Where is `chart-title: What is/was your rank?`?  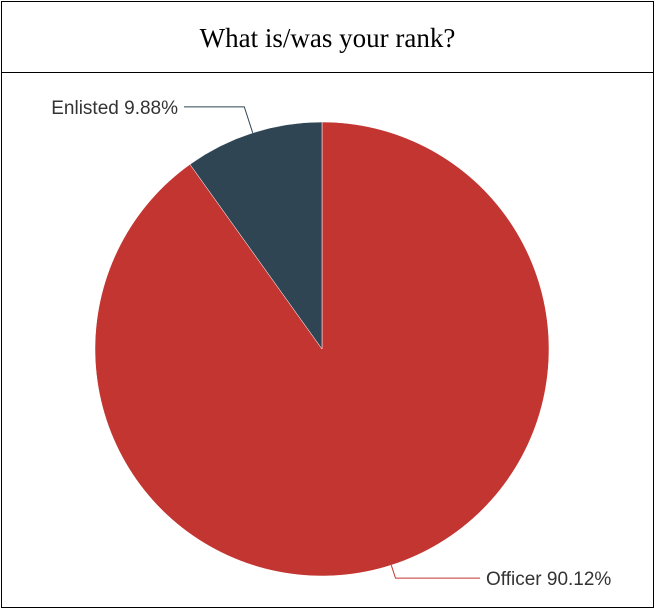 chart-title: What is/was your rank? is located at coordinates (327, 37).